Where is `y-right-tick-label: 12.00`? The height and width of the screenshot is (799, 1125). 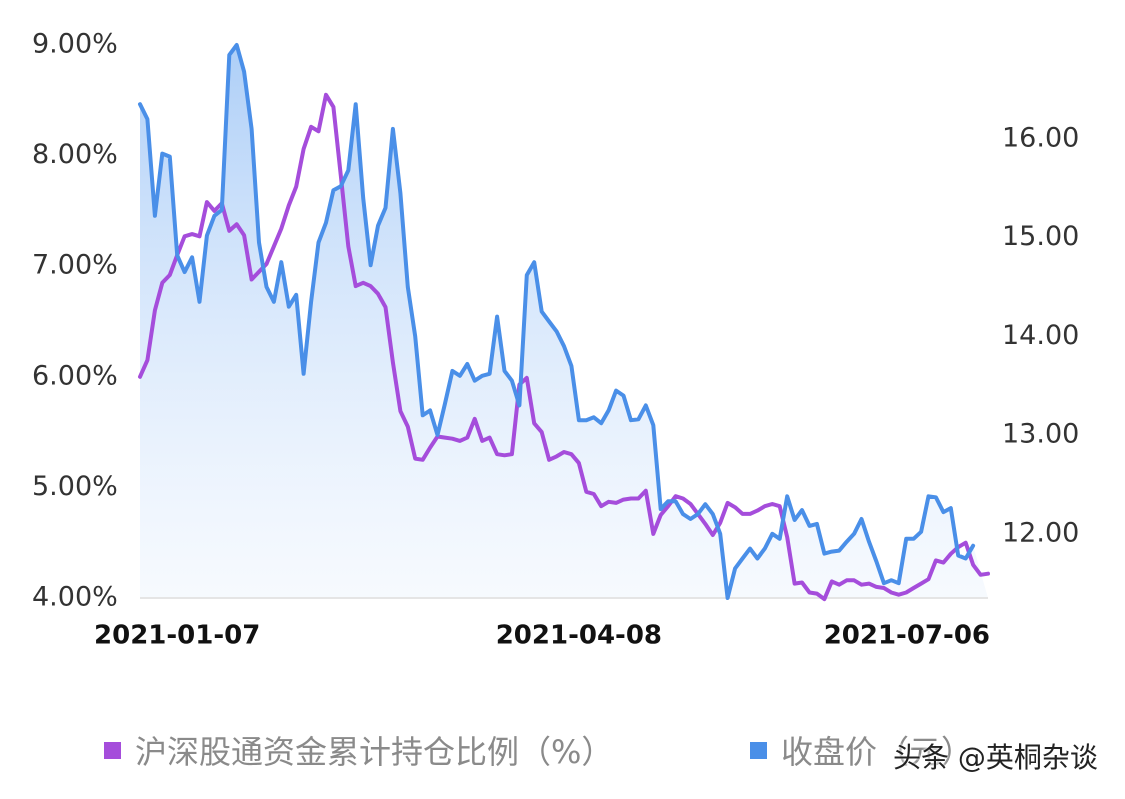 y-right-tick-label: 12.00 is located at coordinates (1040, 532).